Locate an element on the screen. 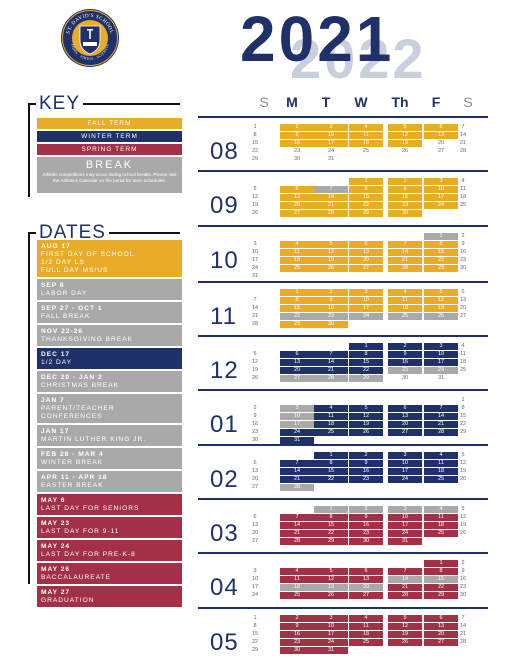  date-entry-date: DEC 20 - JAN 2 is located at coordinates (72, 377).